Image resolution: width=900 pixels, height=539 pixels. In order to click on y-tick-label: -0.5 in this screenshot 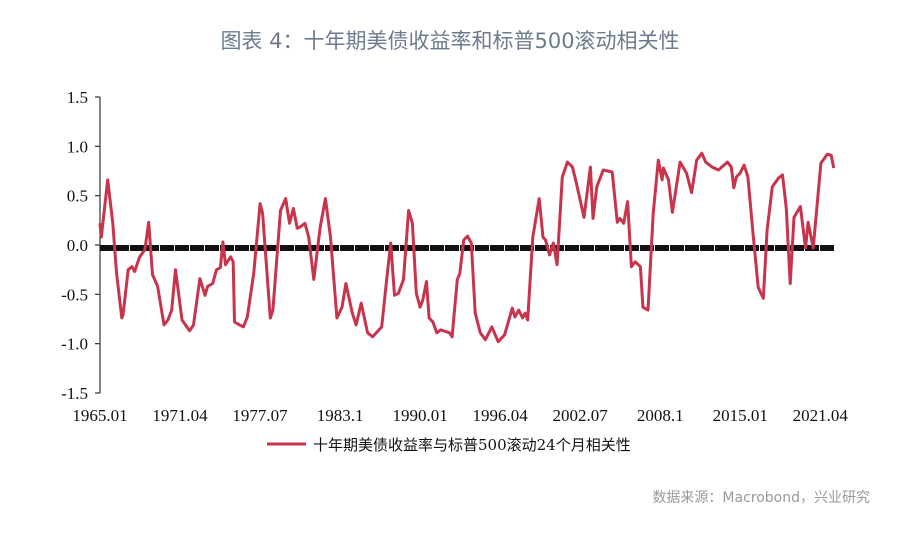, I will do `click(74, 294)`.